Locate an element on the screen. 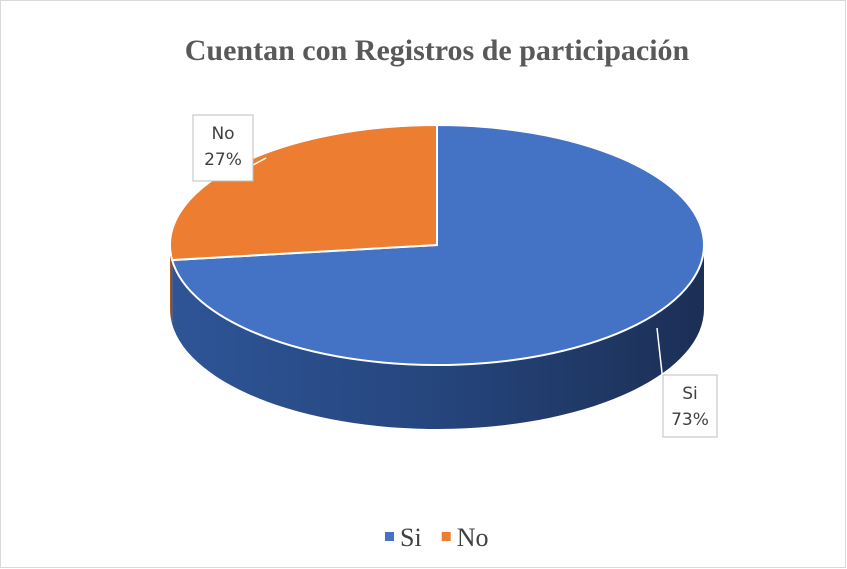 This screenshot has width=847, height=569. data-label: 27% is located at coordinates (223, 160).